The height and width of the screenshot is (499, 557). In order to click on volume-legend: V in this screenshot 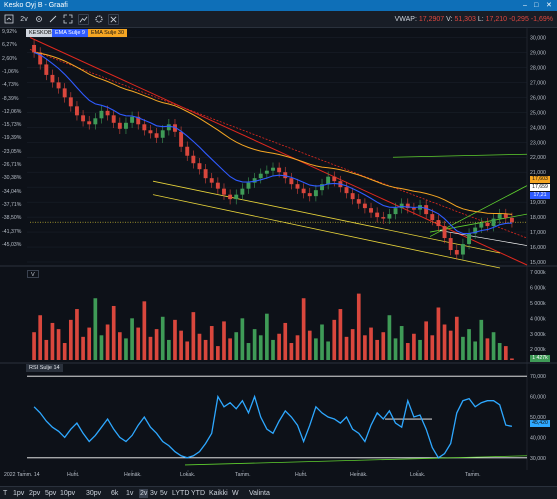, I will do `click(33, 274)`.